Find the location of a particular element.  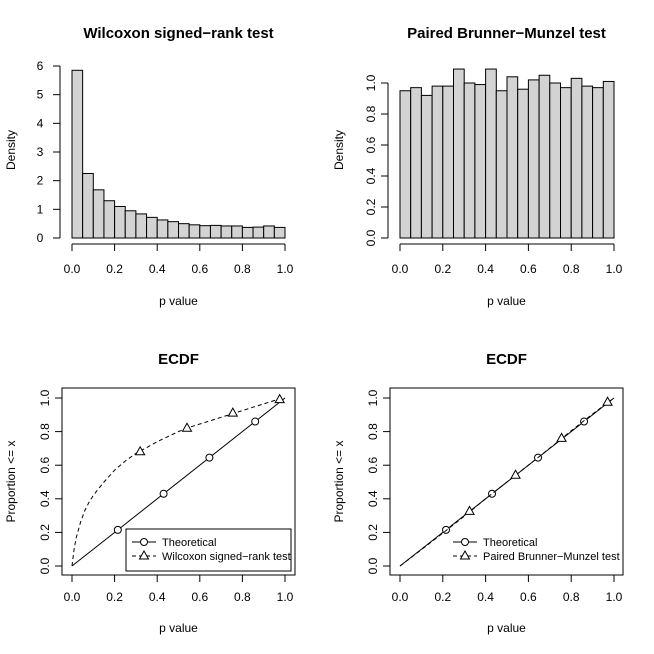

chart-title: Paired Brunner−Munzel test is located at coordinates (506, 33).